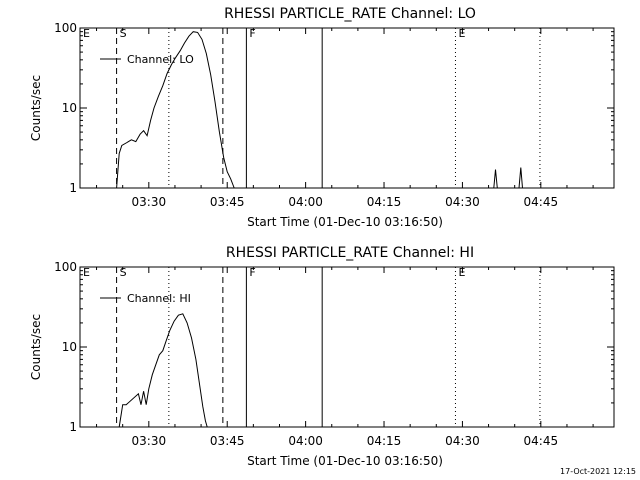 The height and width of the screenshot is (480, 640). I want to click on legend-label: Channel: HI, so click(159, 298).